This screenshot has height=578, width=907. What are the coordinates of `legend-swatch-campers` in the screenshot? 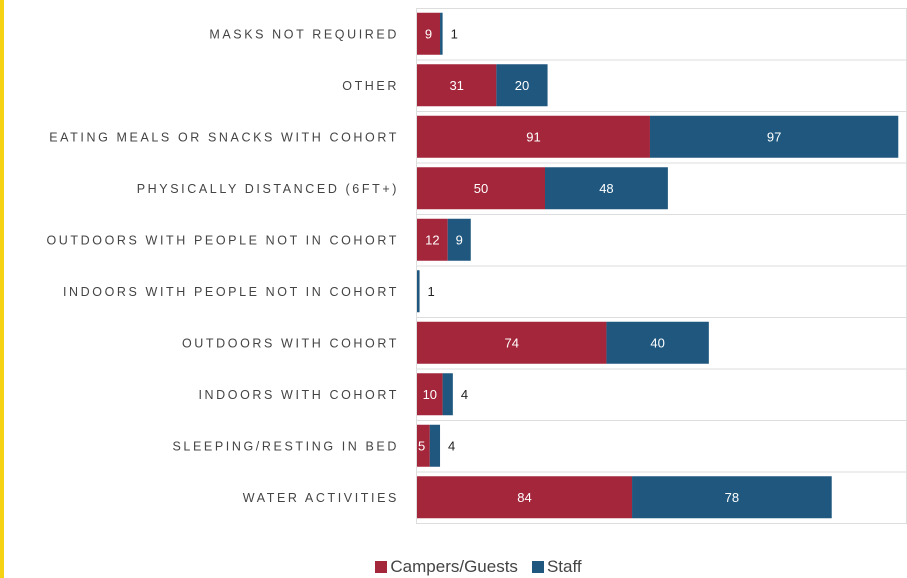 It's located at (381, 567).